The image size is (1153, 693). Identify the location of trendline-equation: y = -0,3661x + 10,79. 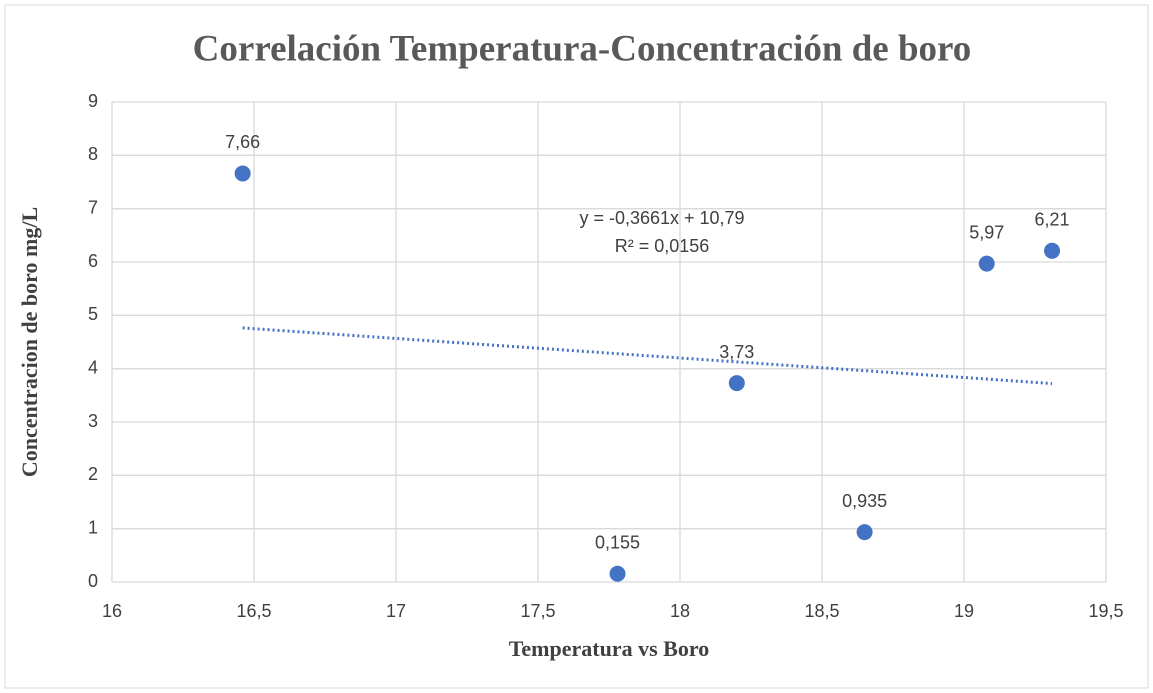
(661, 218).